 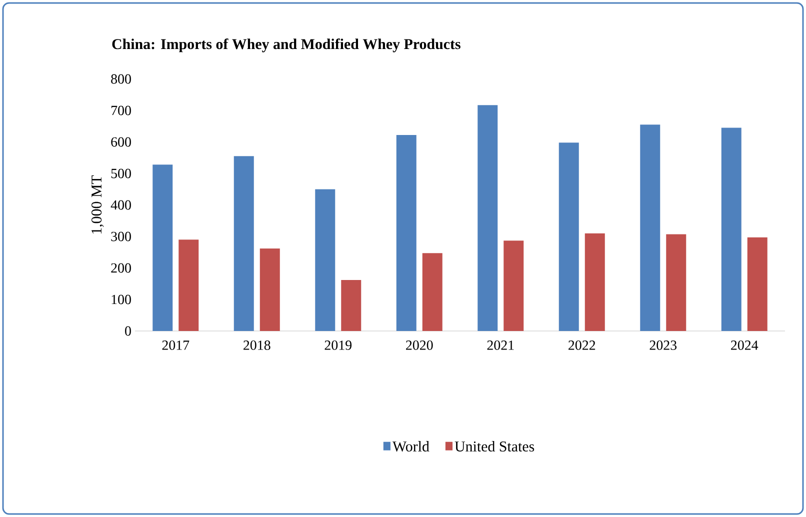 What do you see at coordinates (176, 345) in the screenshot?
I see `x-tick-label: 2017` at bounding box center [176, 345].